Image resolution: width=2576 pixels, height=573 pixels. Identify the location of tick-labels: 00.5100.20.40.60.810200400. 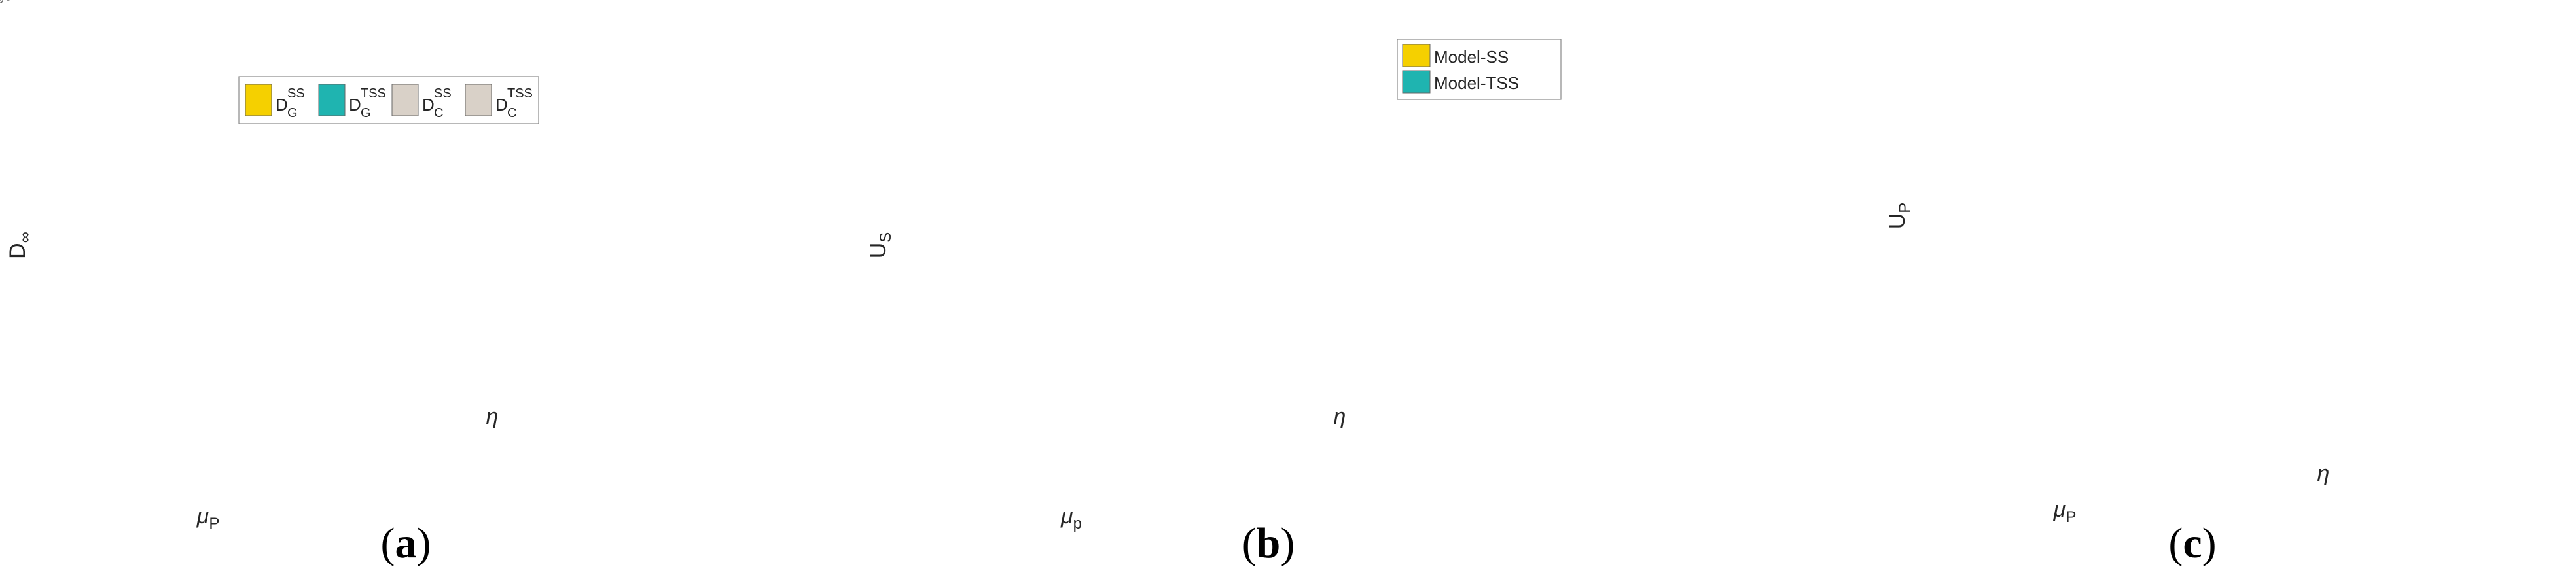
(7, 2).